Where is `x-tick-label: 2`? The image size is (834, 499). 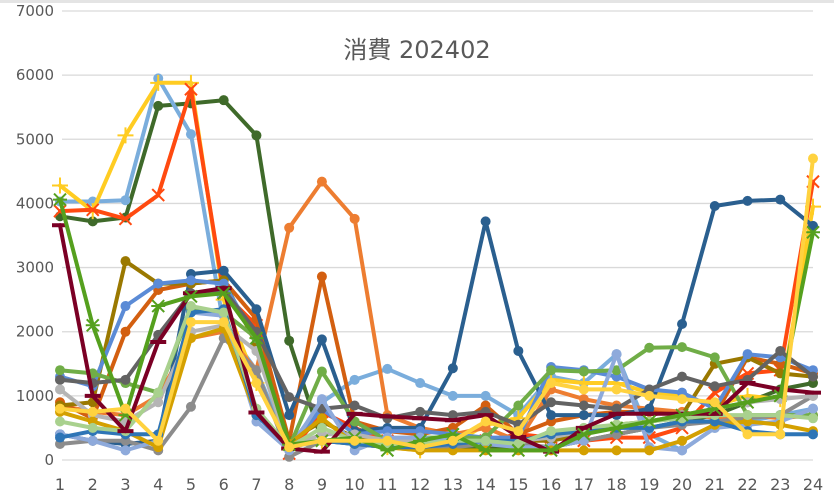
x-tick-label: 2 is located at coordinates (93, 484).